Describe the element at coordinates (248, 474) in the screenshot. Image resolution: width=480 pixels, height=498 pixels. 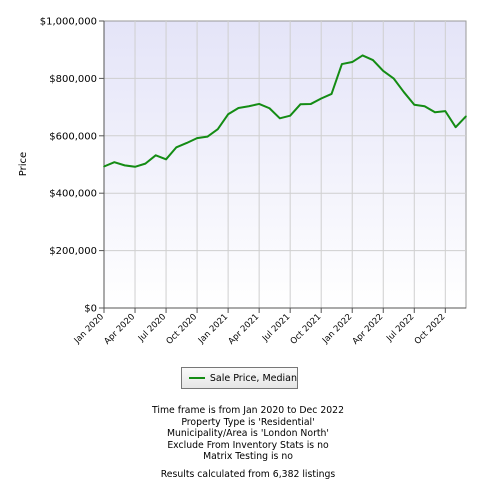
I see `note-results-count: Results calculated from 6,382 listings` at that location.